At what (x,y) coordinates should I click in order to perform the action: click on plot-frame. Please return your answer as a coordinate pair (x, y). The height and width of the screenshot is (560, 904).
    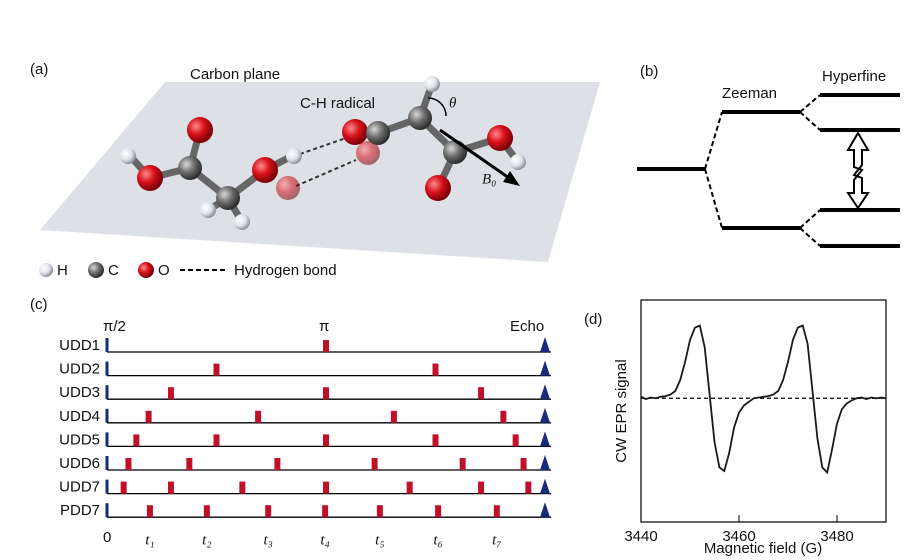
    Looking at the image, I should click on (763, 411).